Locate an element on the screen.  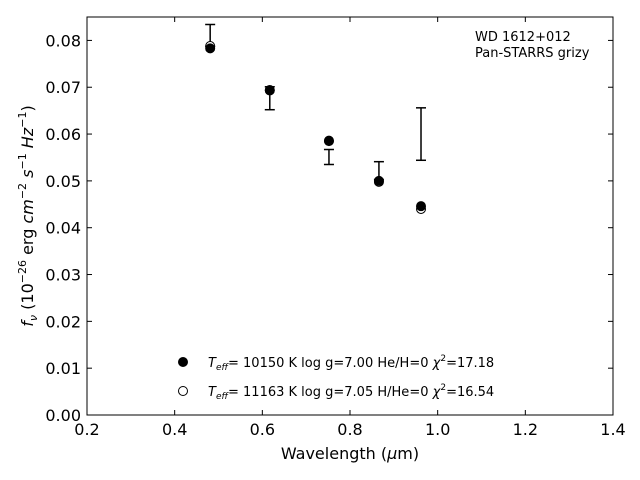
x-tick-label: 1.2 is located at coordinates (525, 429).